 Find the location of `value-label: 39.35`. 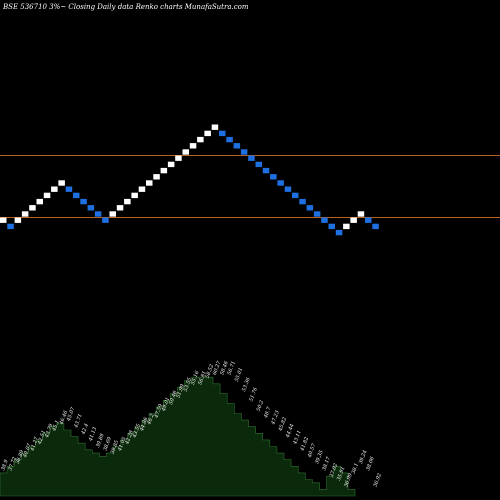

value-label: 39.35 is located at coordinates (319, 457).